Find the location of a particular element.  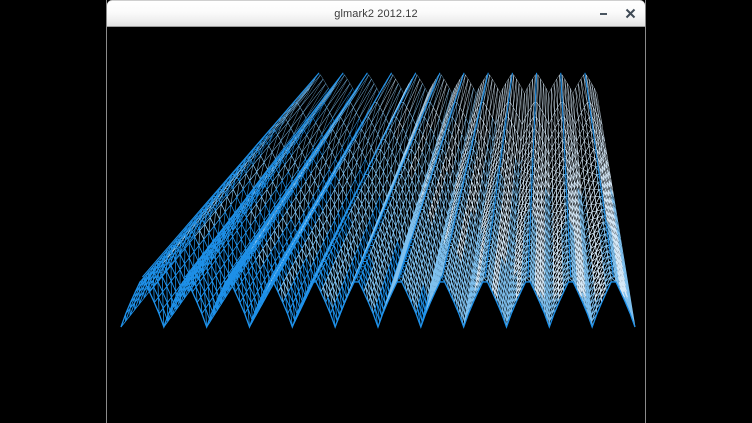

window-title: glmark2 2012.12 is located at coordinates (376, 13).